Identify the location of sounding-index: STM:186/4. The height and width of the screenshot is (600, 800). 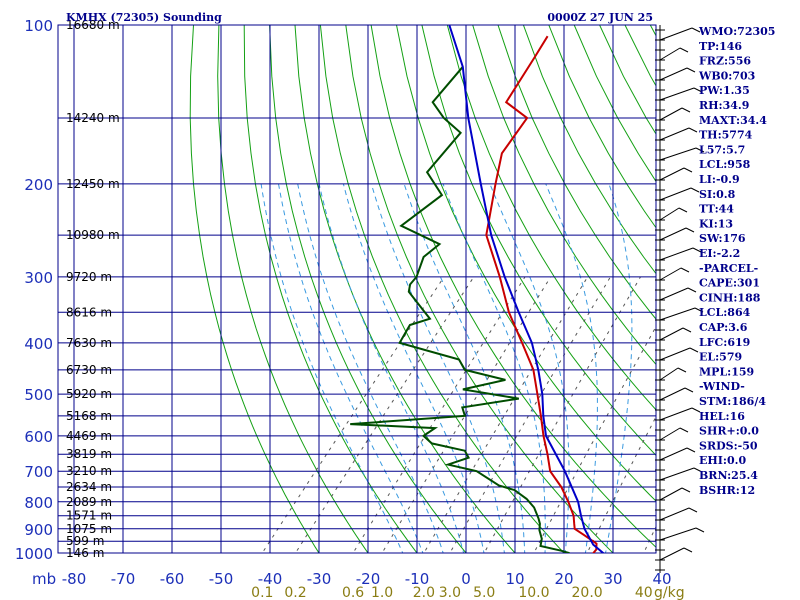
(732, 401).